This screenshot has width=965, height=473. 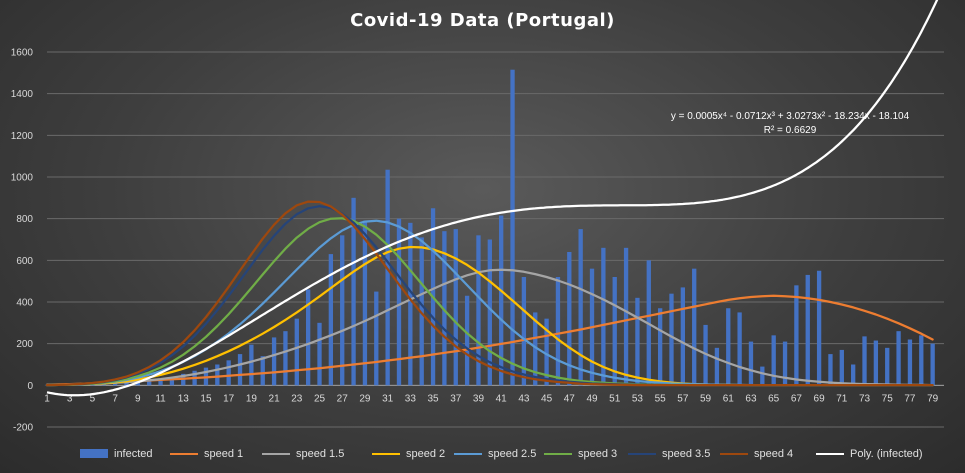 I want to click on x-tick-label: 71, so click(x=842, y=398).